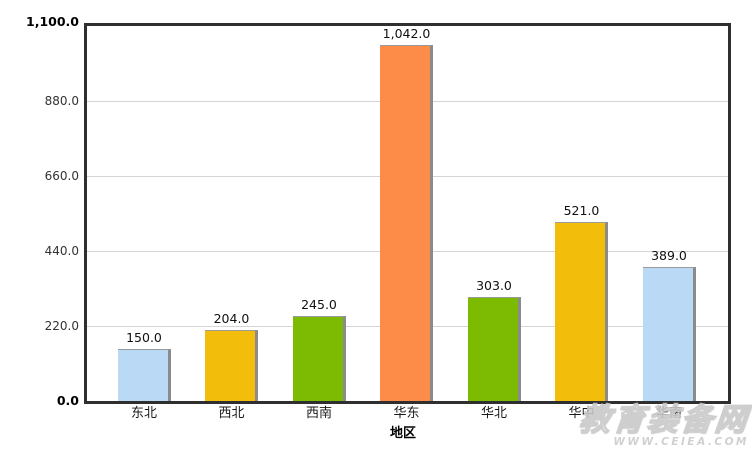 The width and height of the screenshot is (752, 454). I want to click on y-tick-label: 440.0, so click(61, 251).